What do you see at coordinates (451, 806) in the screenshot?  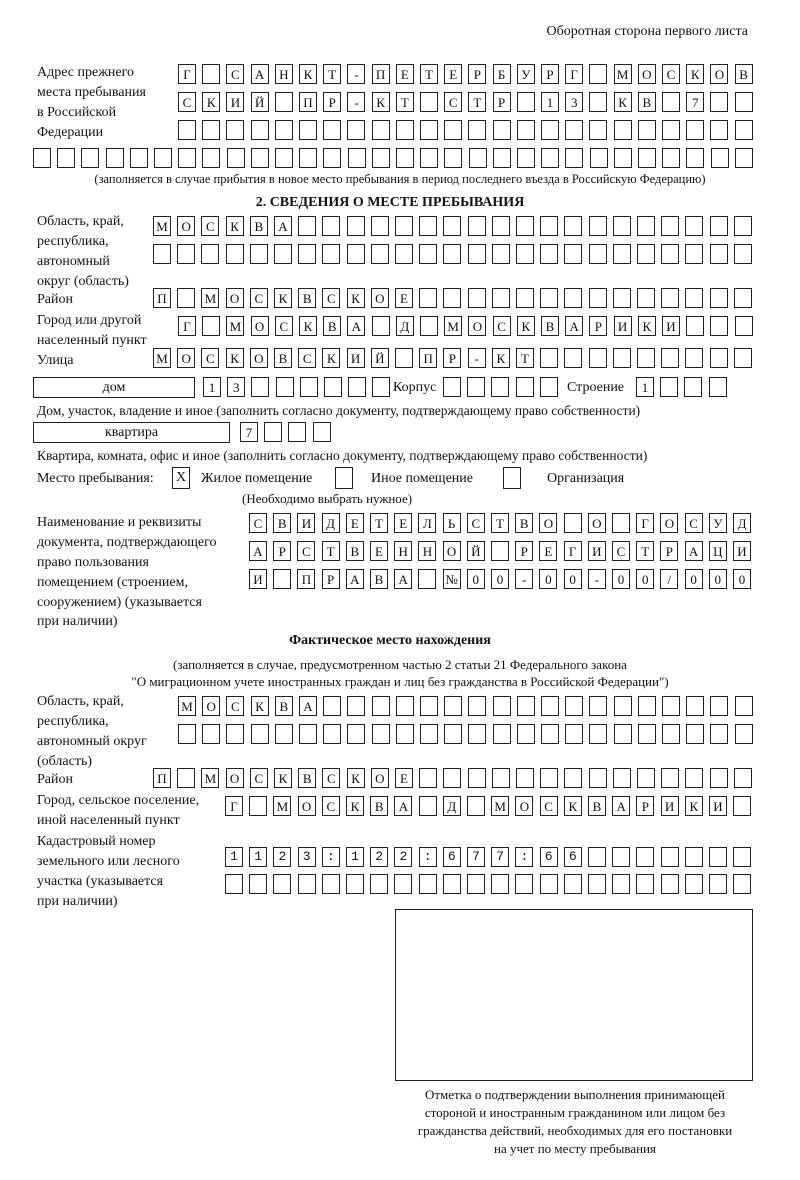 I see `char-cell: Д` at bounding box center [451, 806].